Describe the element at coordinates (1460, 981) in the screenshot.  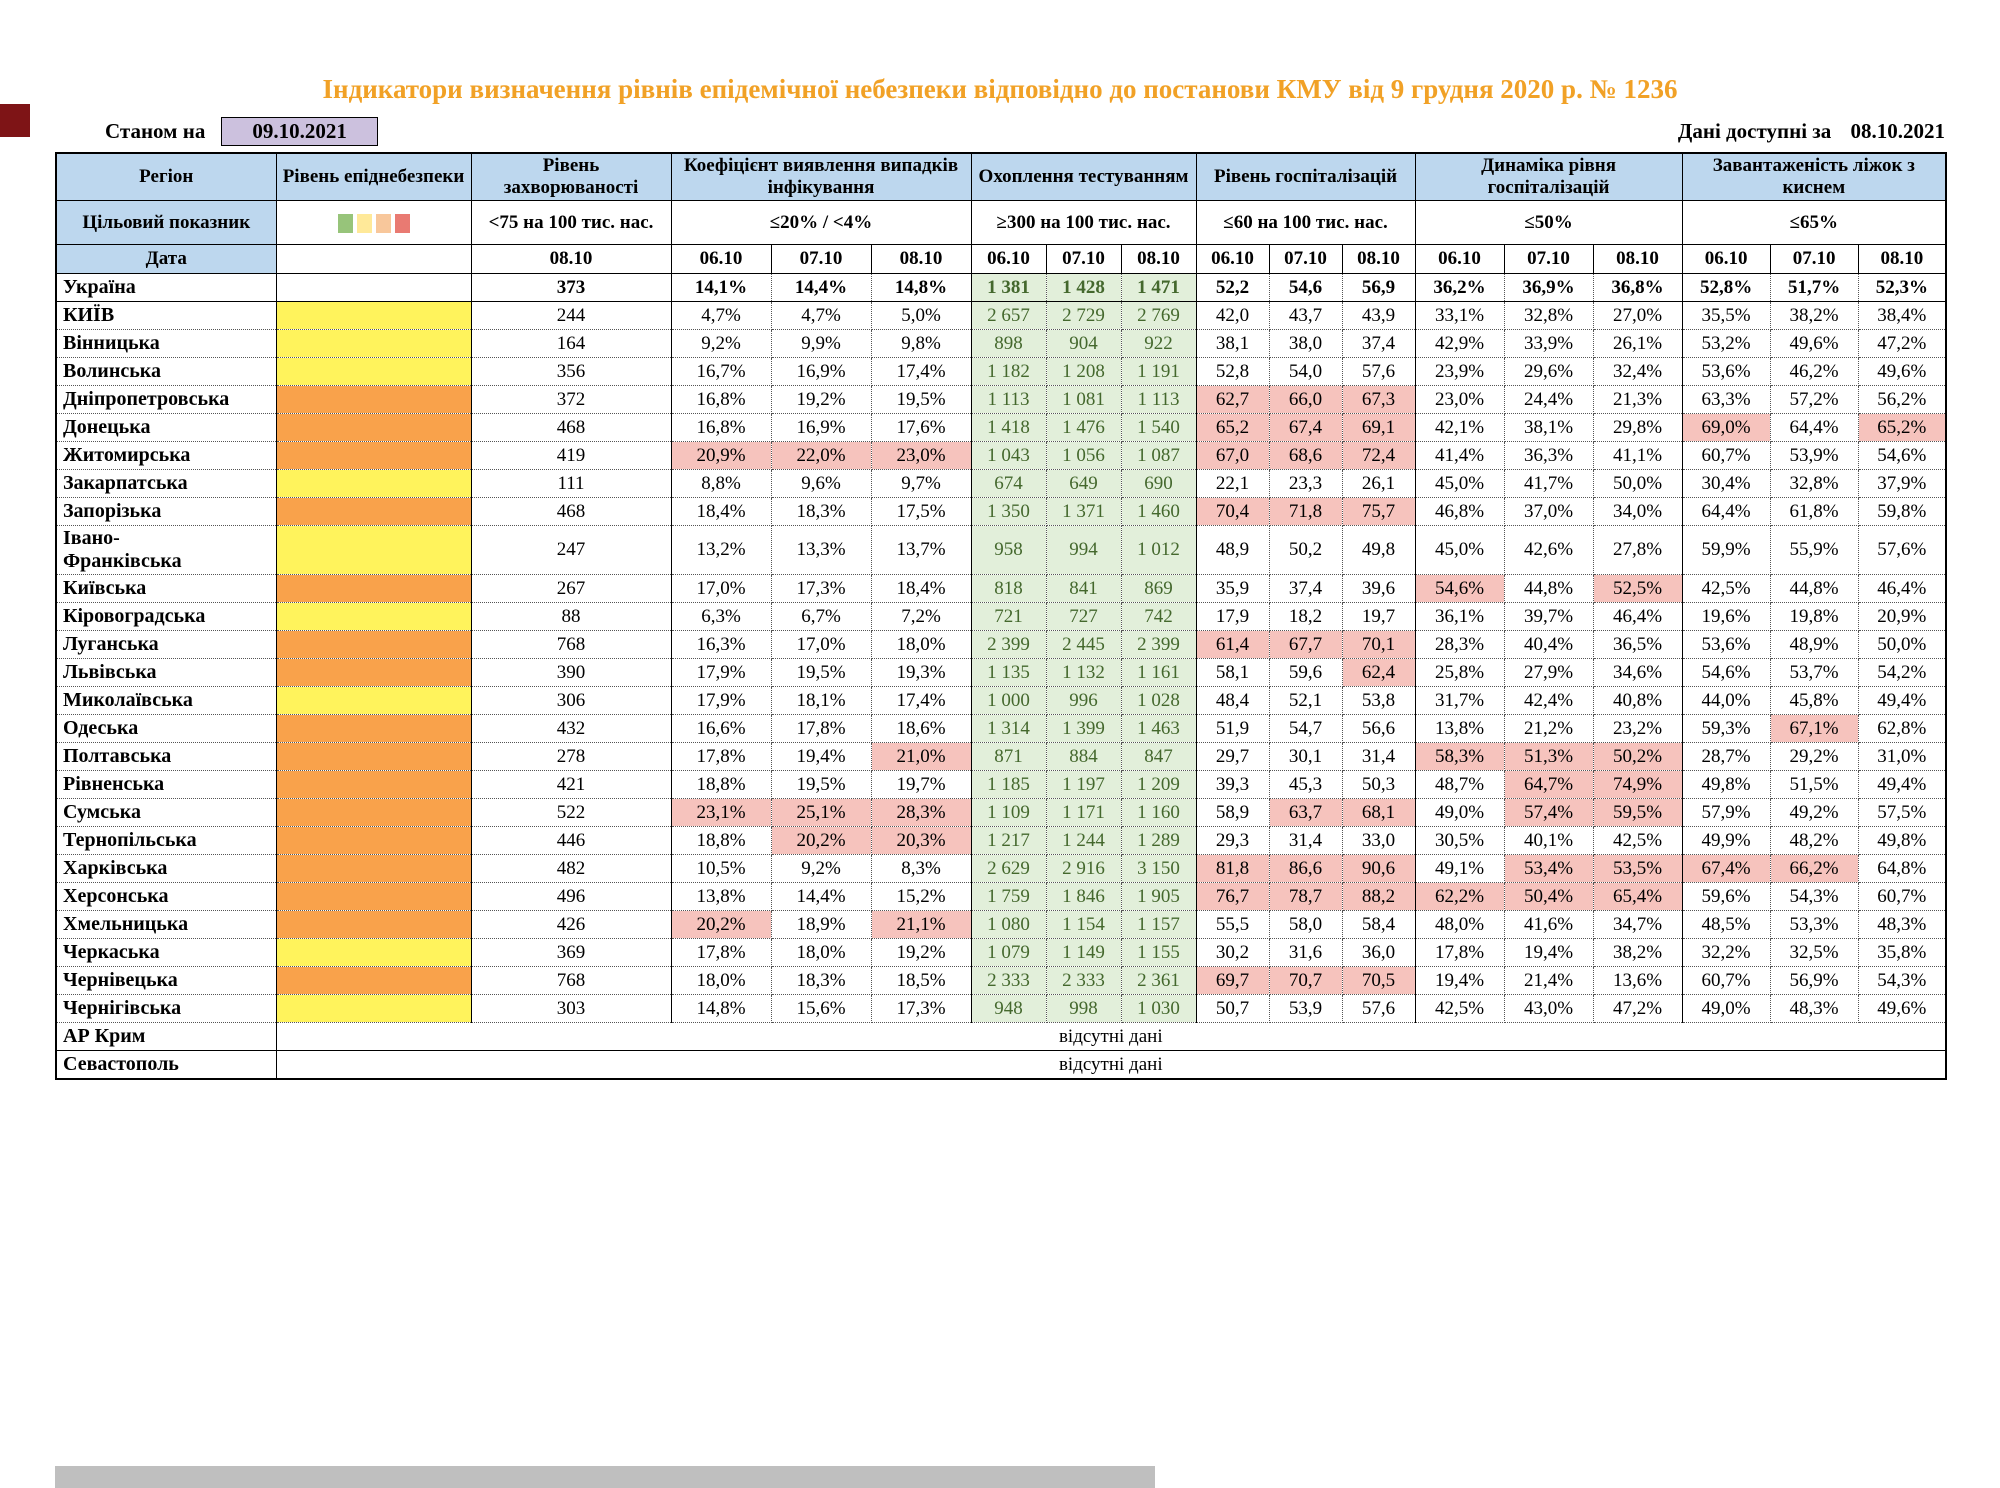
I see `dynamics-cell: 19,4%` at that location.